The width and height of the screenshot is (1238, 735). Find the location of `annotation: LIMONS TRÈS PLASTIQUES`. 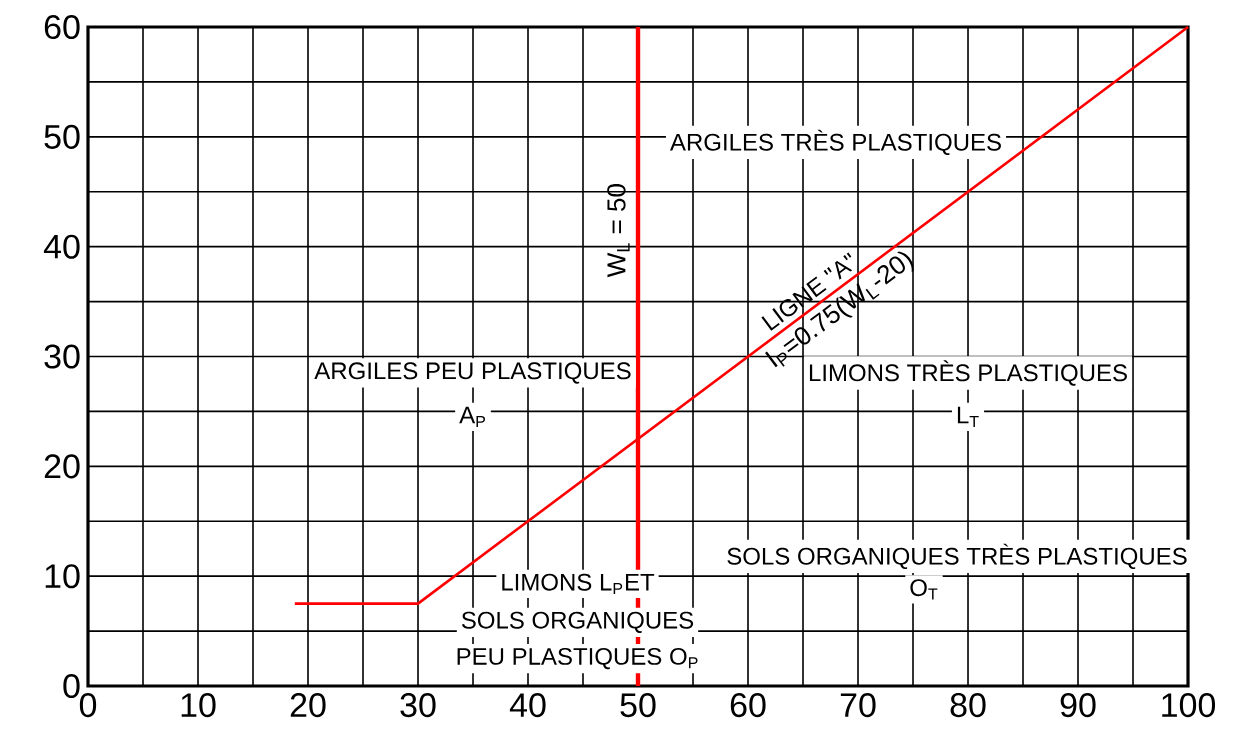

annotation: LIMONS TRÈS PLASTIQUES is located at coordinates (968, 373).